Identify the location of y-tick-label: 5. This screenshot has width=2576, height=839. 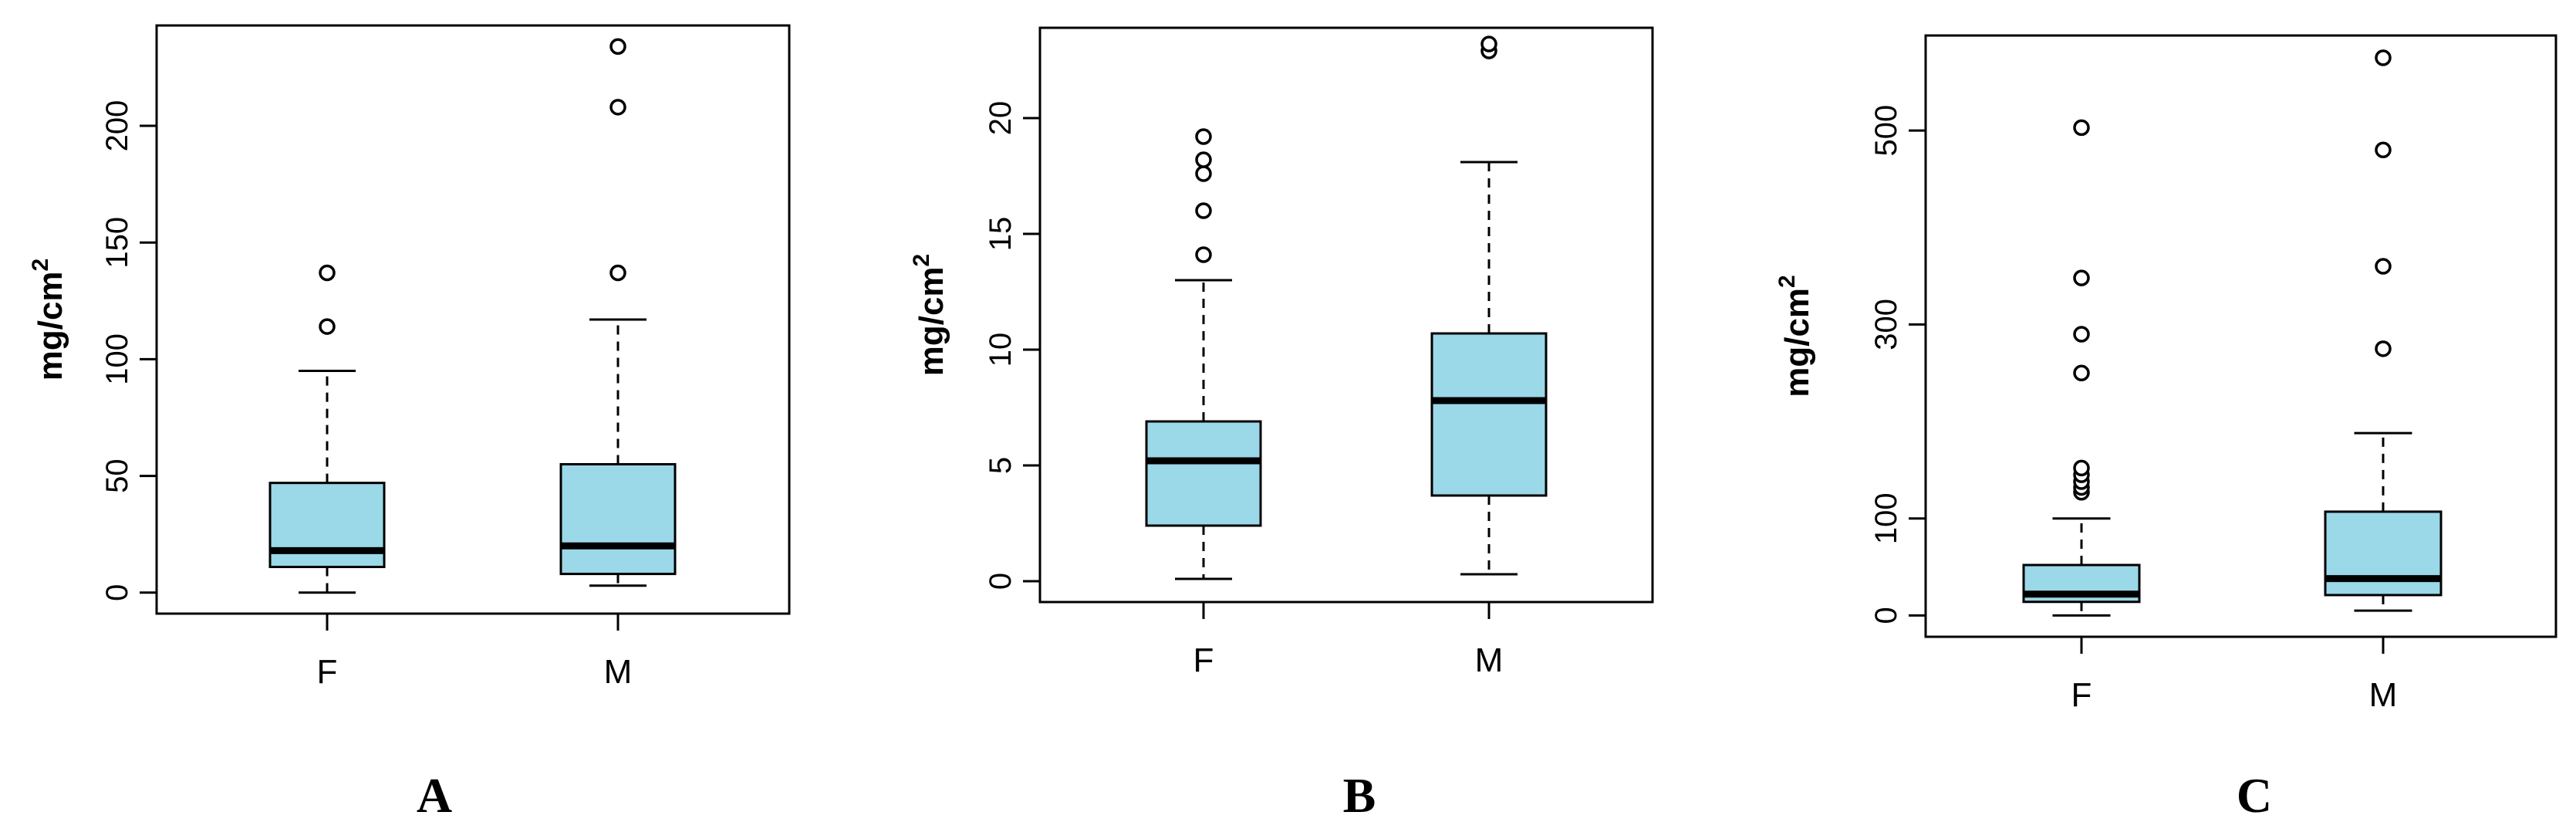
(1001, 465).